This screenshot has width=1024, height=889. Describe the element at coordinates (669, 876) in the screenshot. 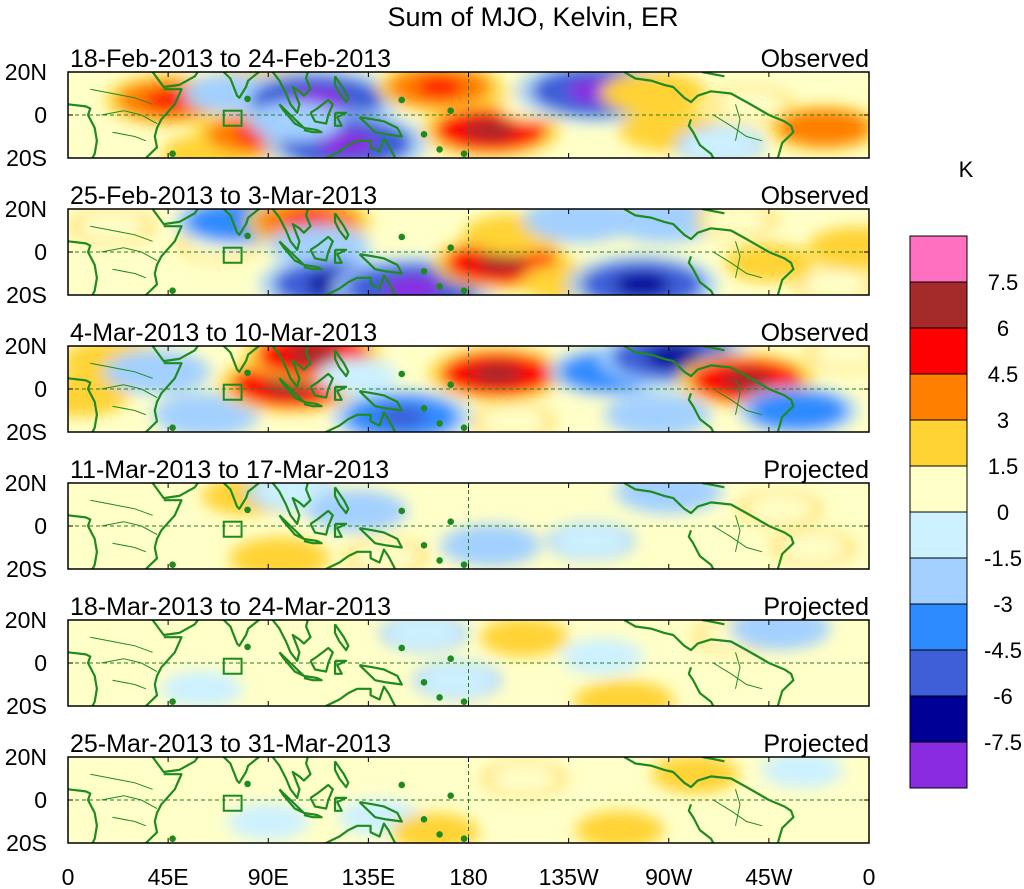

I see `x-tick-label: 90W` at that location.